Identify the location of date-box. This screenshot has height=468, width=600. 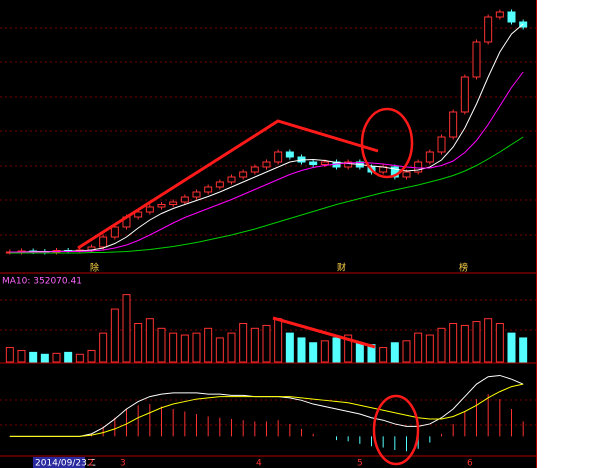
(59, 462).